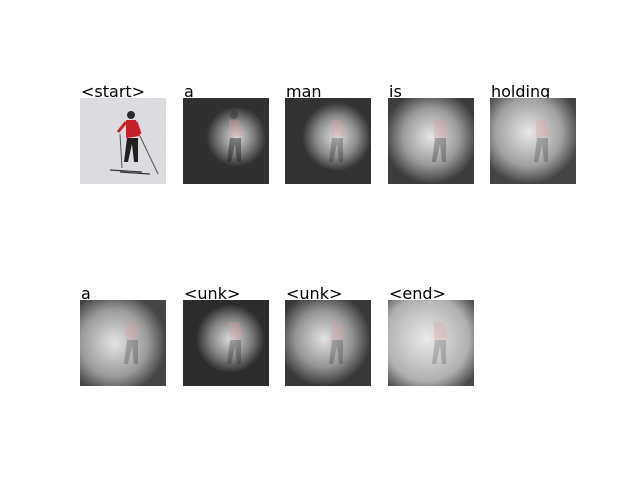 This screenshot has height=480, width=640. I want to click on word-label: <start>, so click(115, 92).